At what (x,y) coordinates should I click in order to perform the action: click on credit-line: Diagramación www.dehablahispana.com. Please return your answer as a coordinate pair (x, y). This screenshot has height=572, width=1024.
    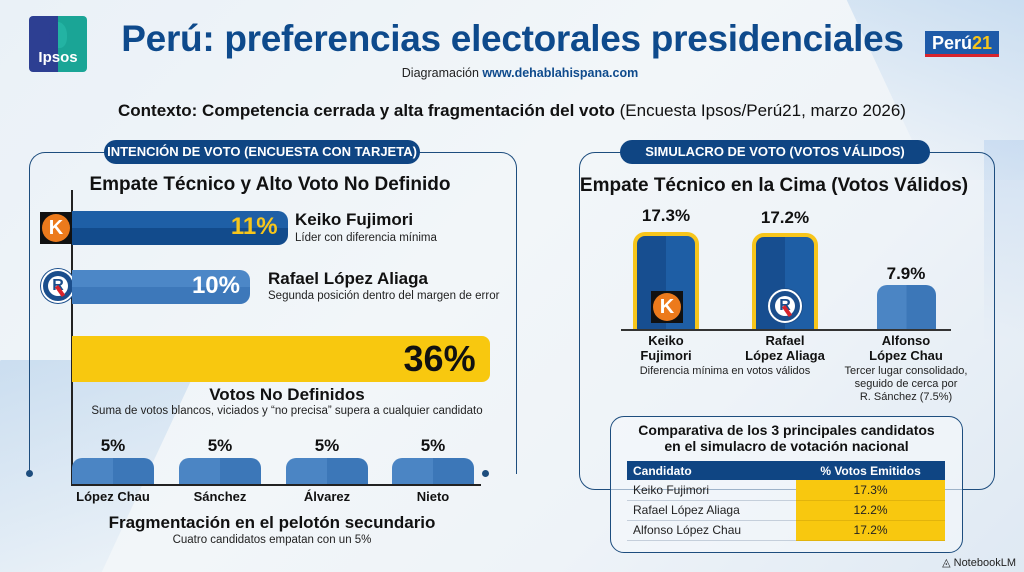
    Looking at the image, I should click on (520, 73).